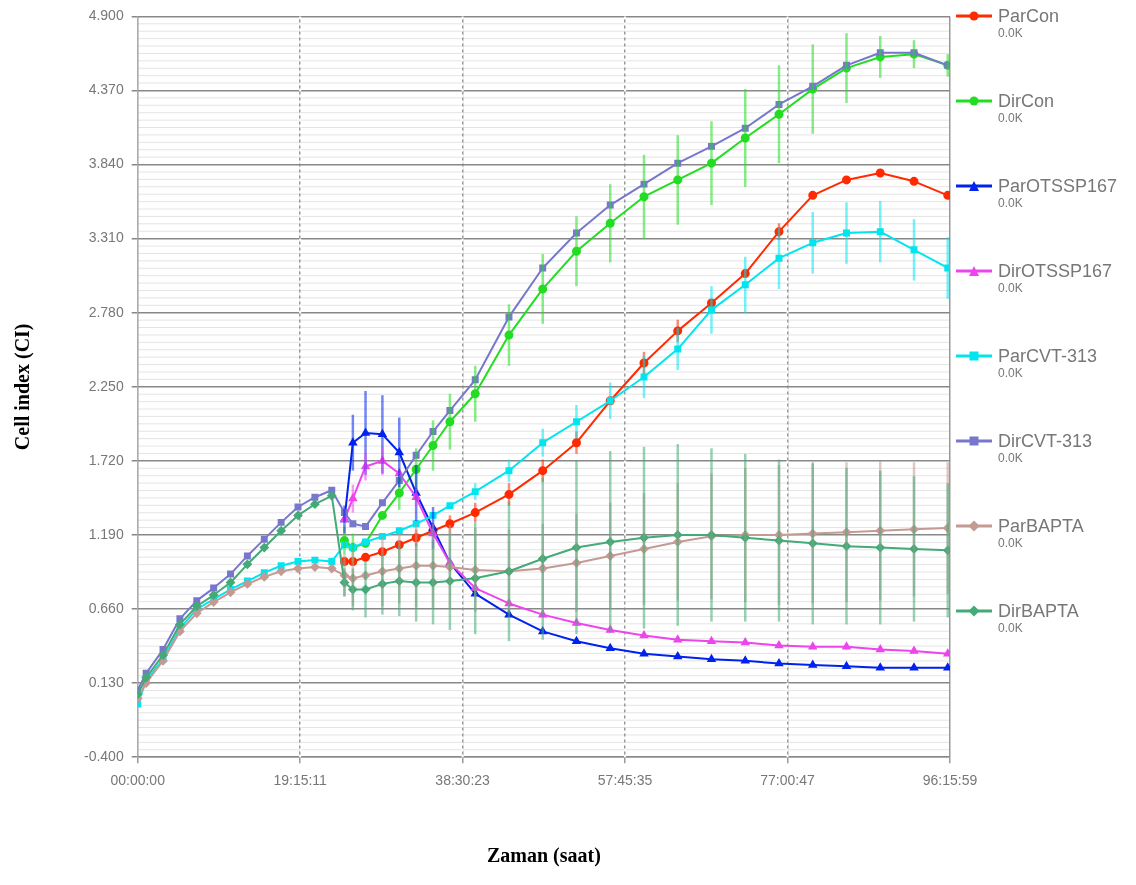  I want to click on y-tick-label: 2.780, so click(106, 311).